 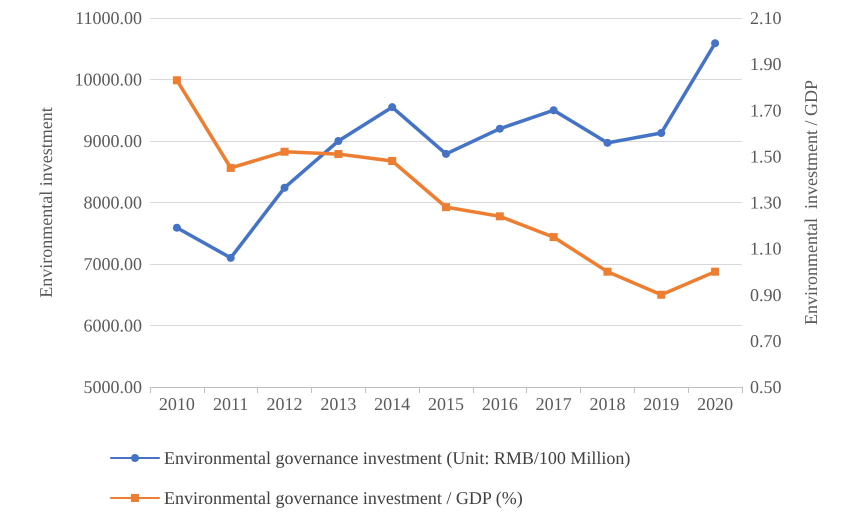 What do you see at coordinates (446, 404) in the screenshot?
I see `x-tick-label: 2015` at bounding box center [446, 404].